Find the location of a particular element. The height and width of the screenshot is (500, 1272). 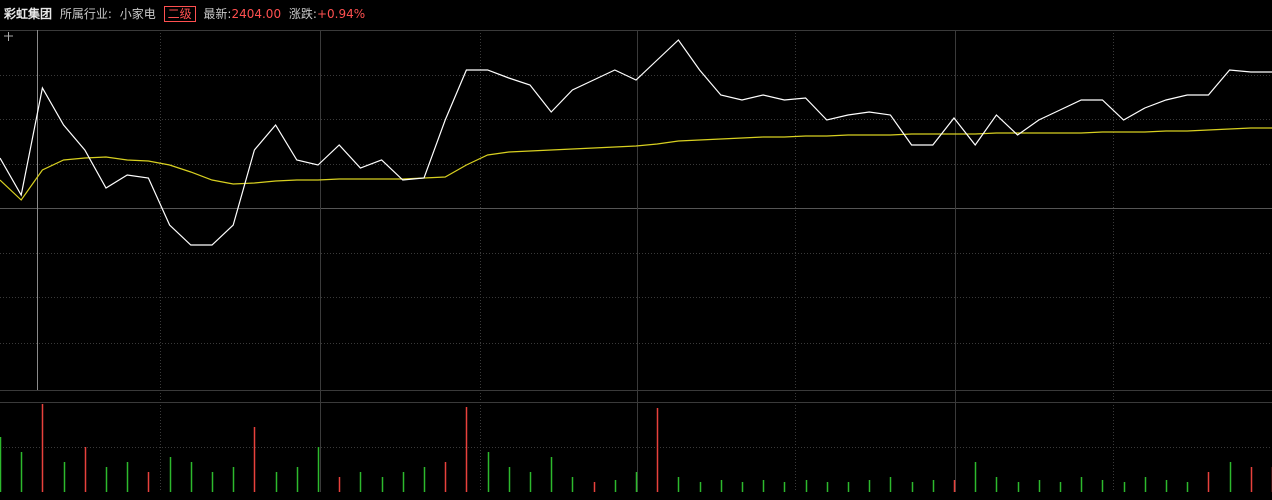

cursor-mark is located at coordinates (8, 36).